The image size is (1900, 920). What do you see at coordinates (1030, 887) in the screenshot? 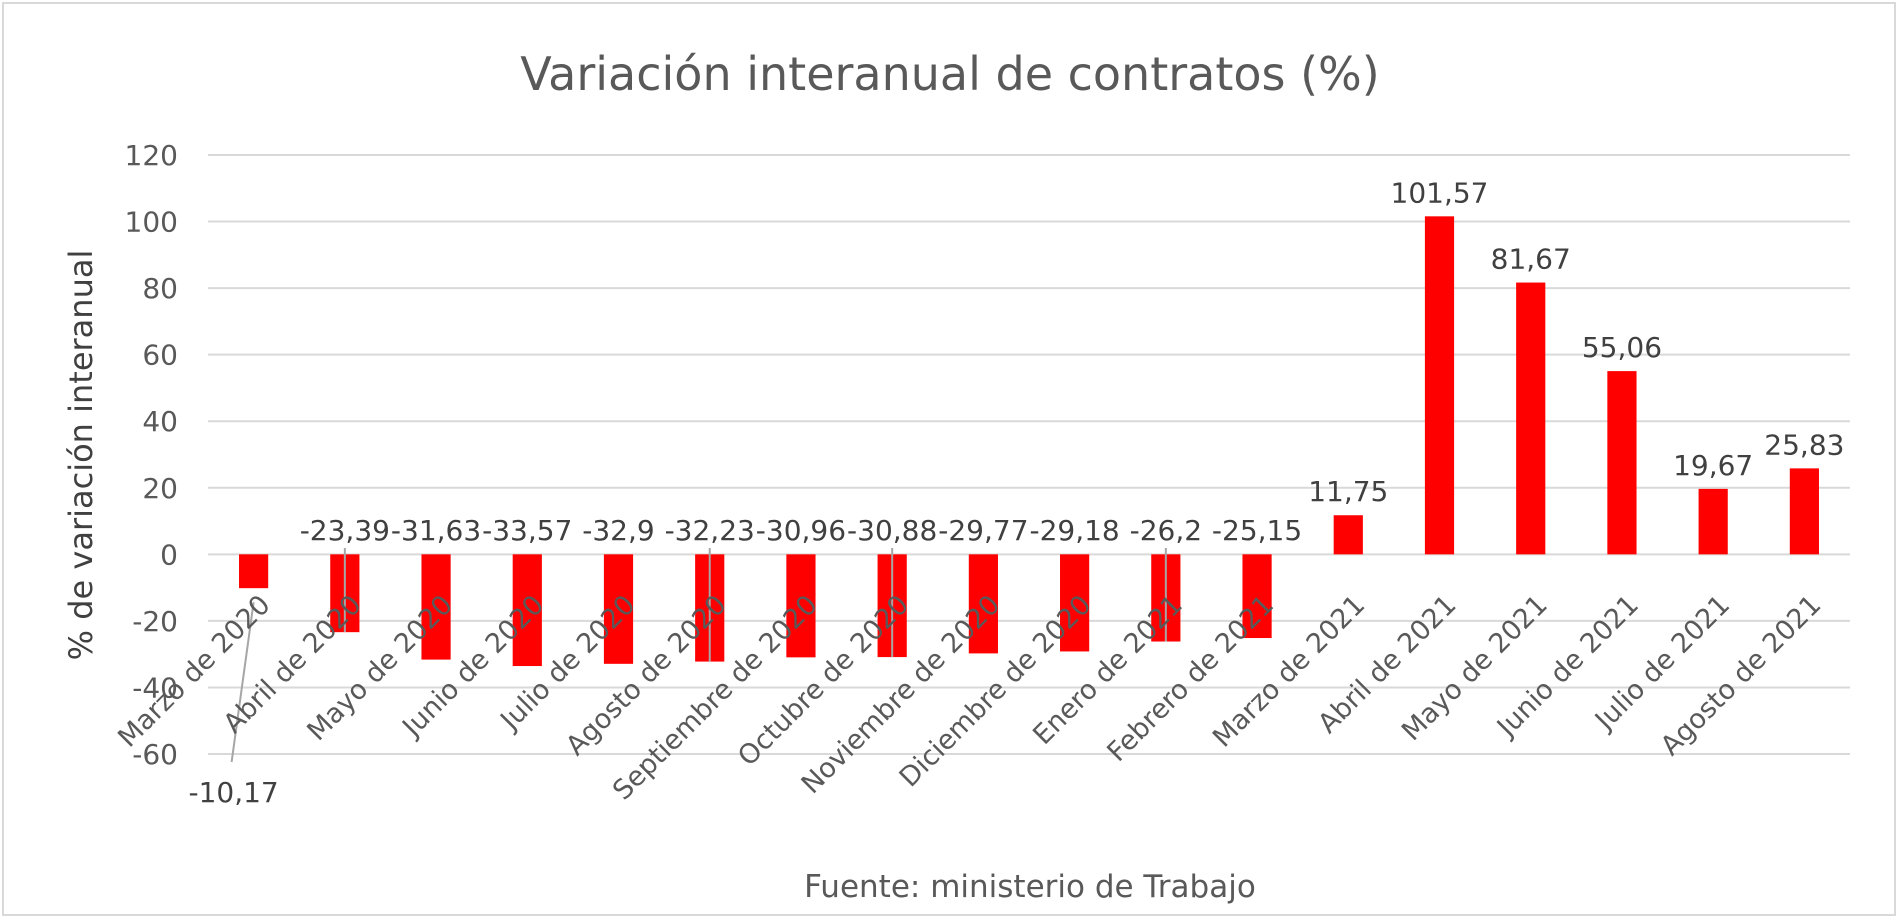
I see `source-note: Fuente: ministerio de Trabajo` at bounding box center [1030, 887].